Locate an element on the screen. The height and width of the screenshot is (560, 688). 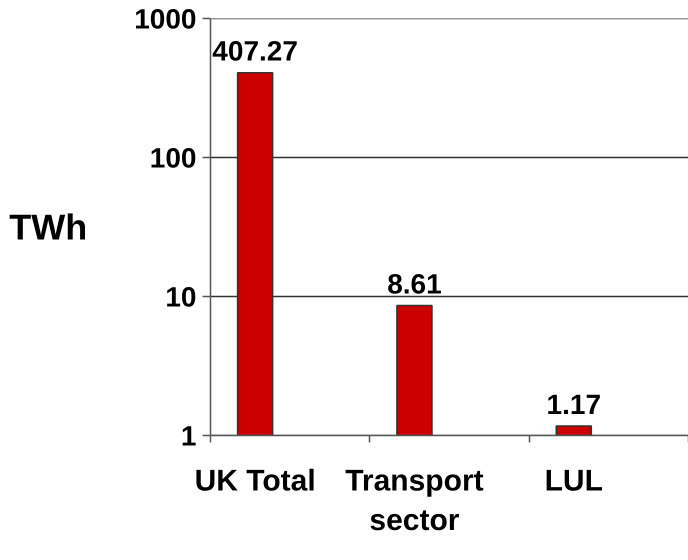
x-tick-label: Transport sector is located at coordinates (414, 501).